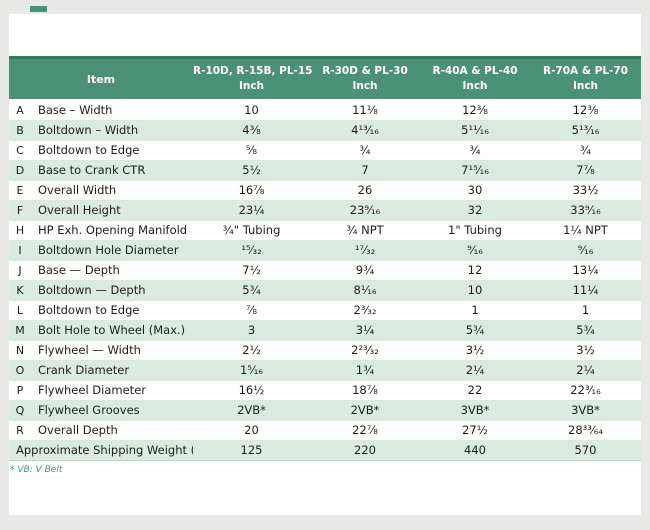 The image size is (650, 530). I want to click on column-header-1: R-10D, R-15B, PL-15 Inch, so click(253, 79).